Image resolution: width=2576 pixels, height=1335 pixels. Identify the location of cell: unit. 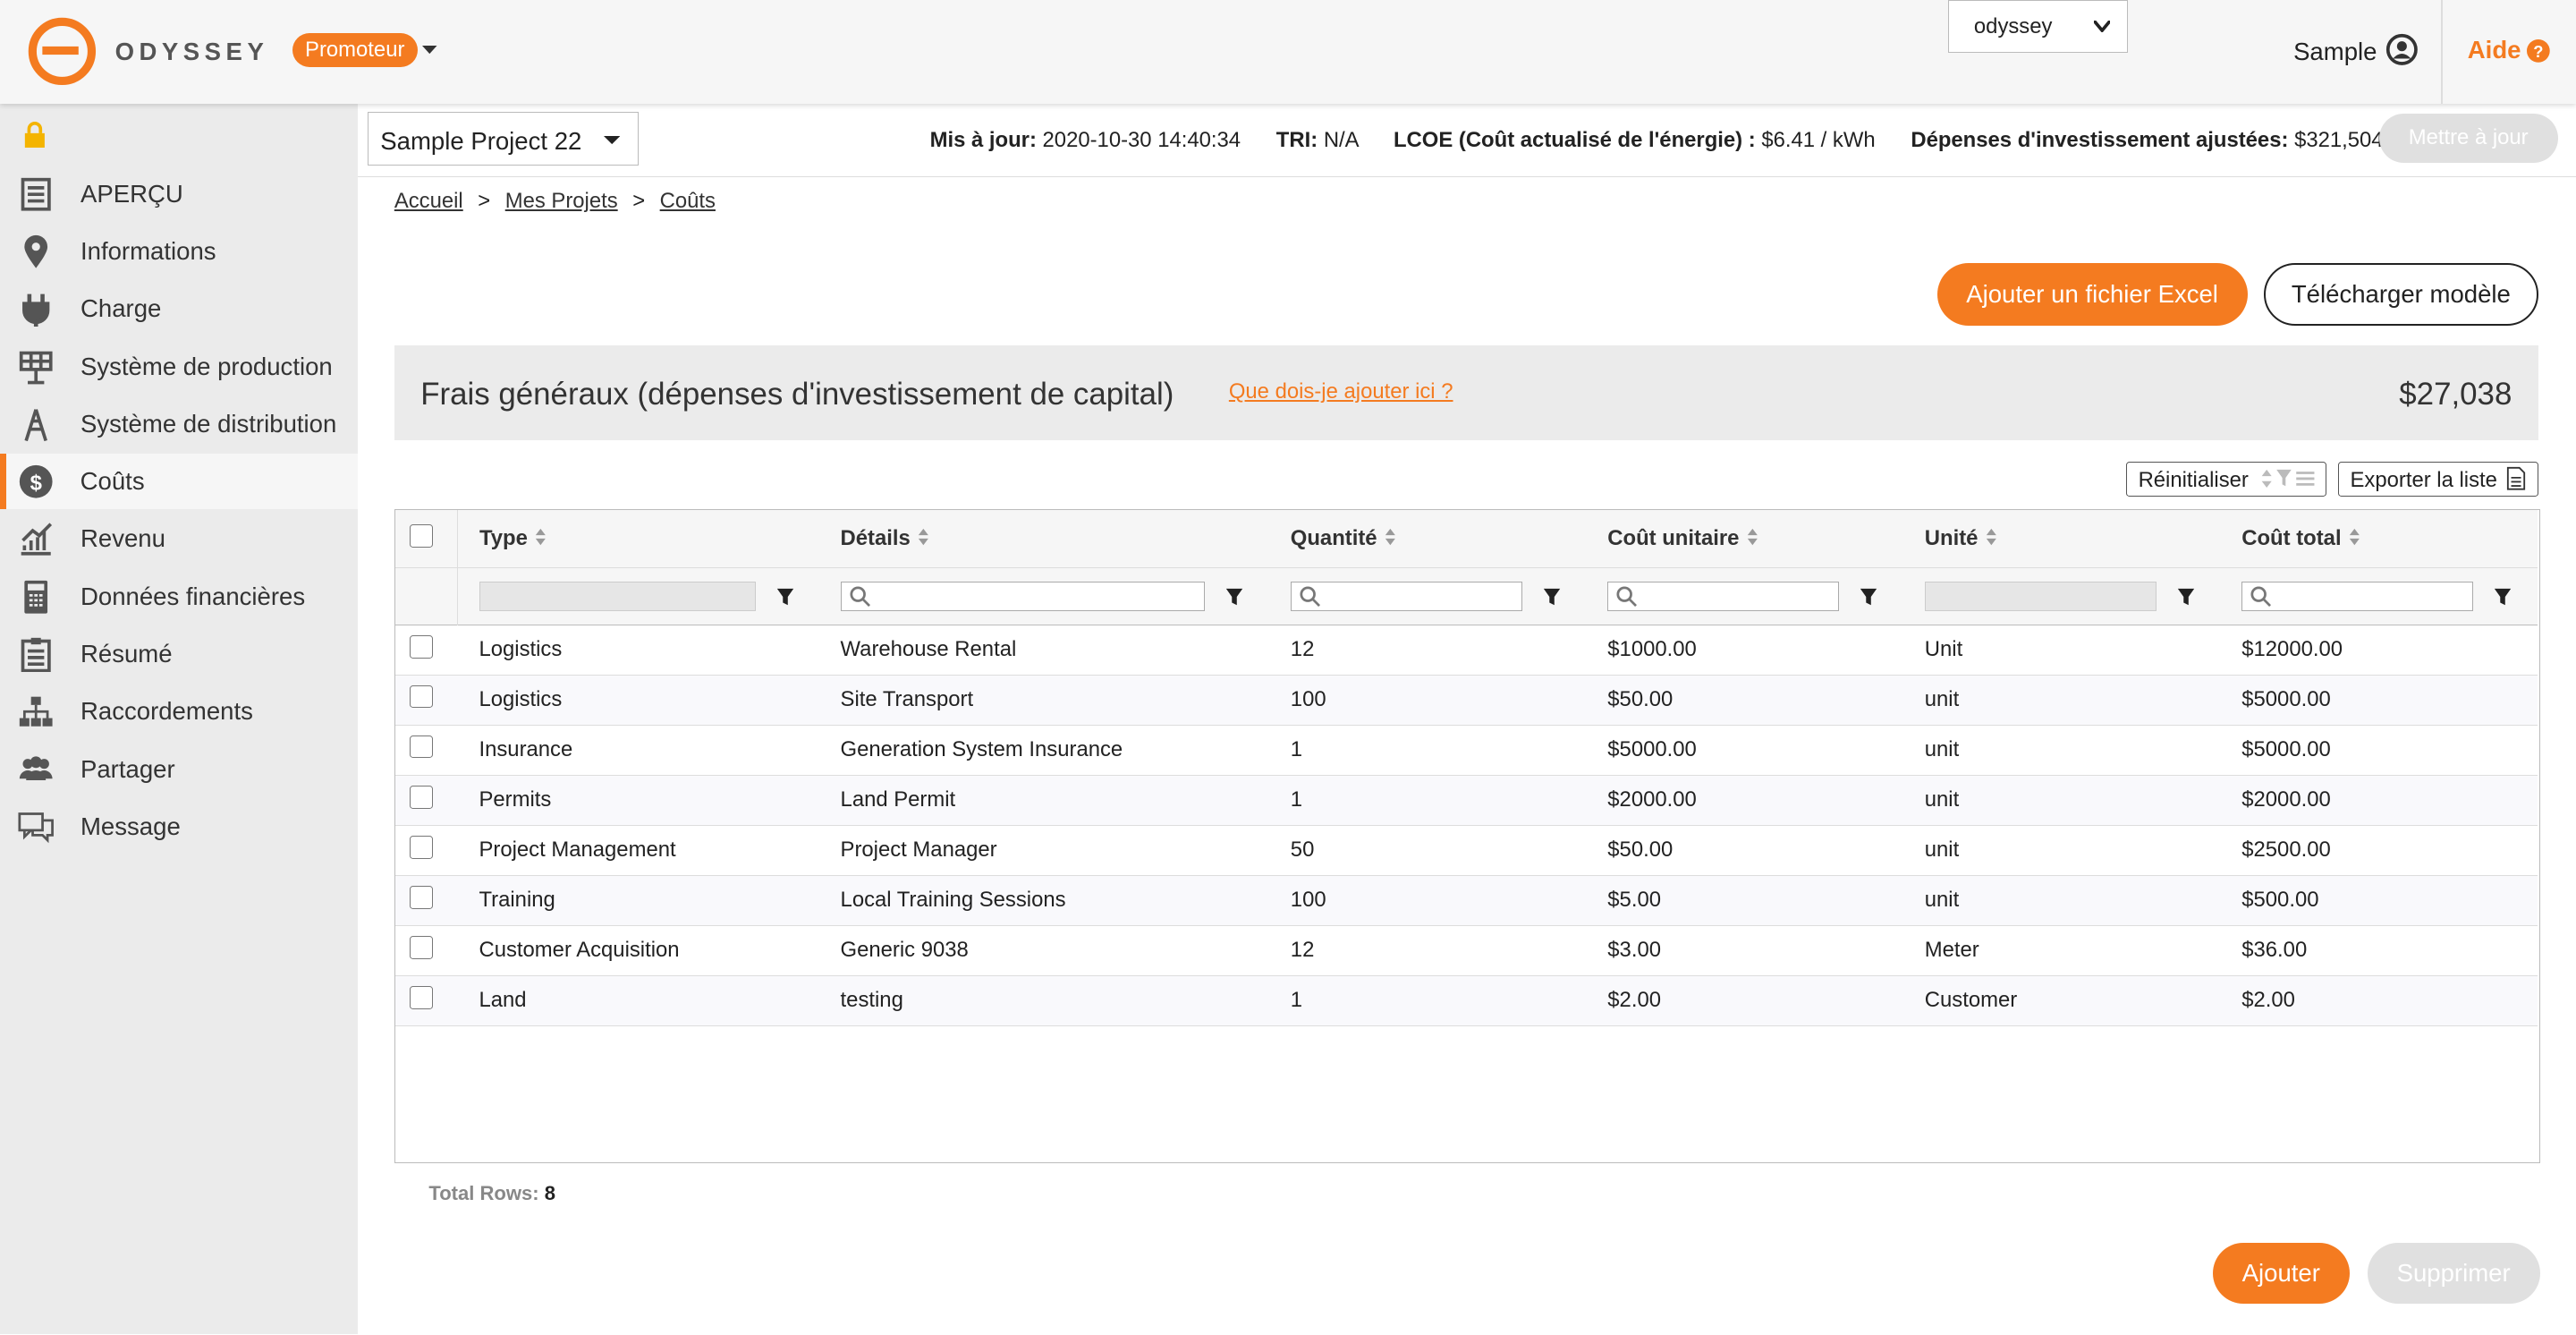
(1942, 699).